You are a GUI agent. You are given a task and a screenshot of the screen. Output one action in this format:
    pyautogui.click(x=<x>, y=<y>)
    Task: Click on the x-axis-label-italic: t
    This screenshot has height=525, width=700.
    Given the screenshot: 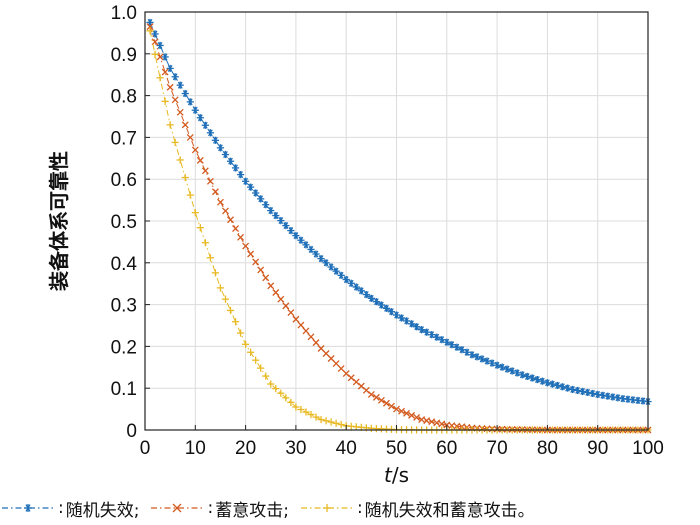 What is the action you would take?
    pyautogui.click(x=388, y=475)
    